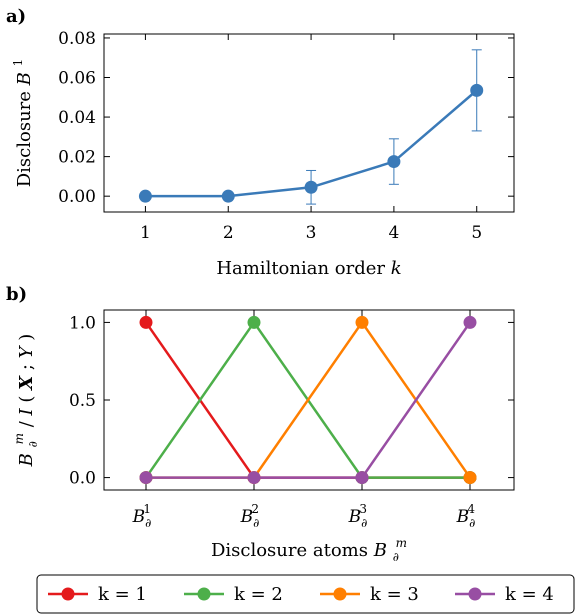 This screenshot has height=616, width=576. Describe the element at coordinates (26, 364) in the screenshot. I see `panel-b-y-title-sep: ;` at that location.